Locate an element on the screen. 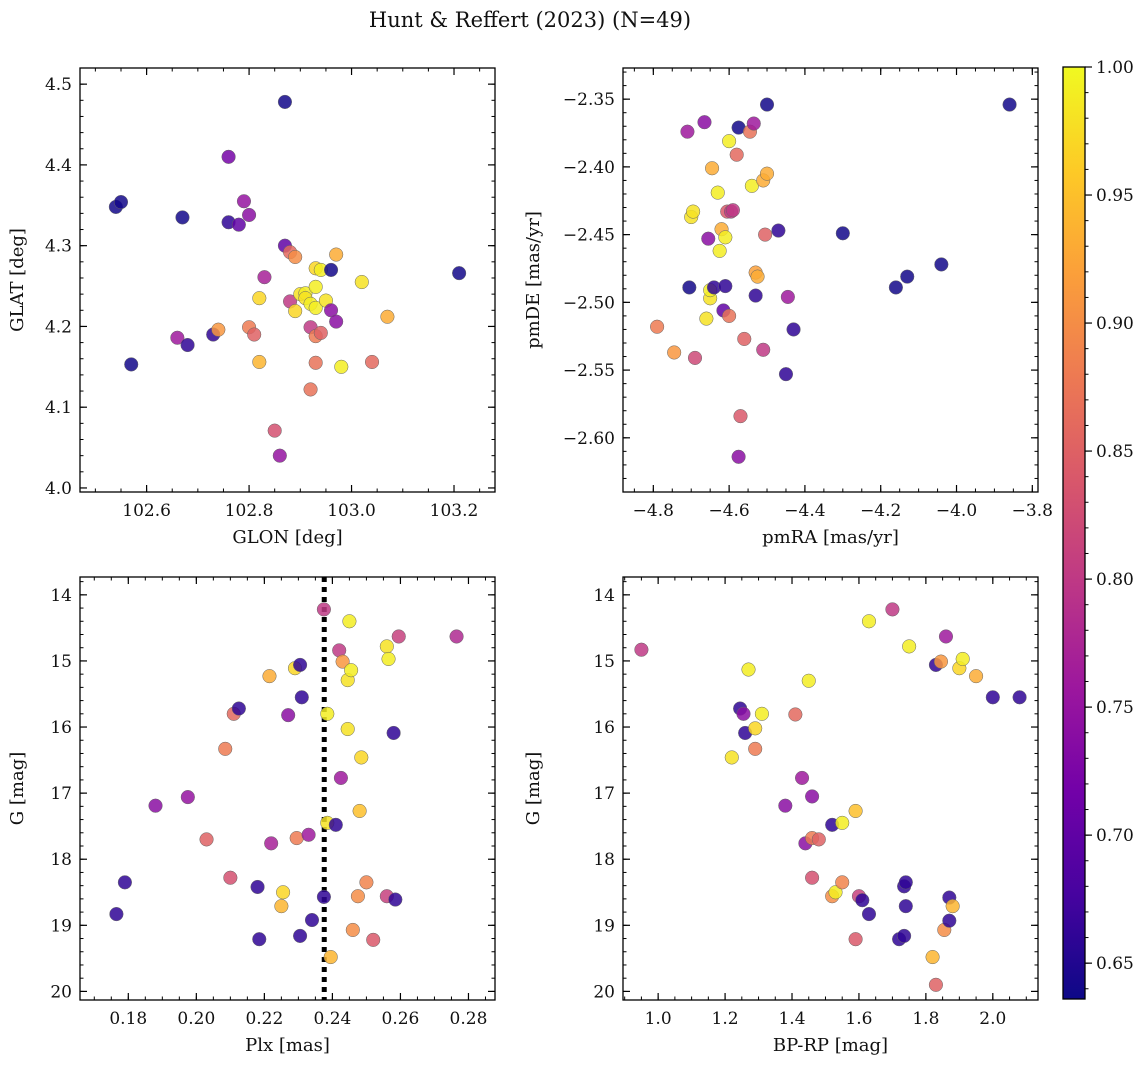 The height and width of the screenshot is (1067, 1148). y-tick-label: −2.45 is located at coordinates (589, 236).